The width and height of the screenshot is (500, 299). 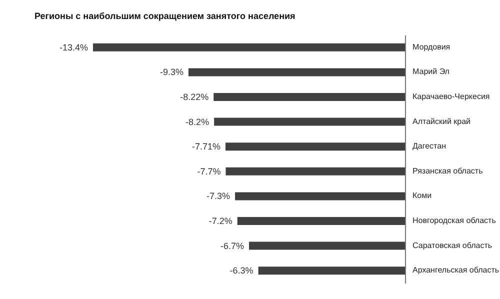 I want to click on data-label: -8.22%, so click(x=194, y=97).